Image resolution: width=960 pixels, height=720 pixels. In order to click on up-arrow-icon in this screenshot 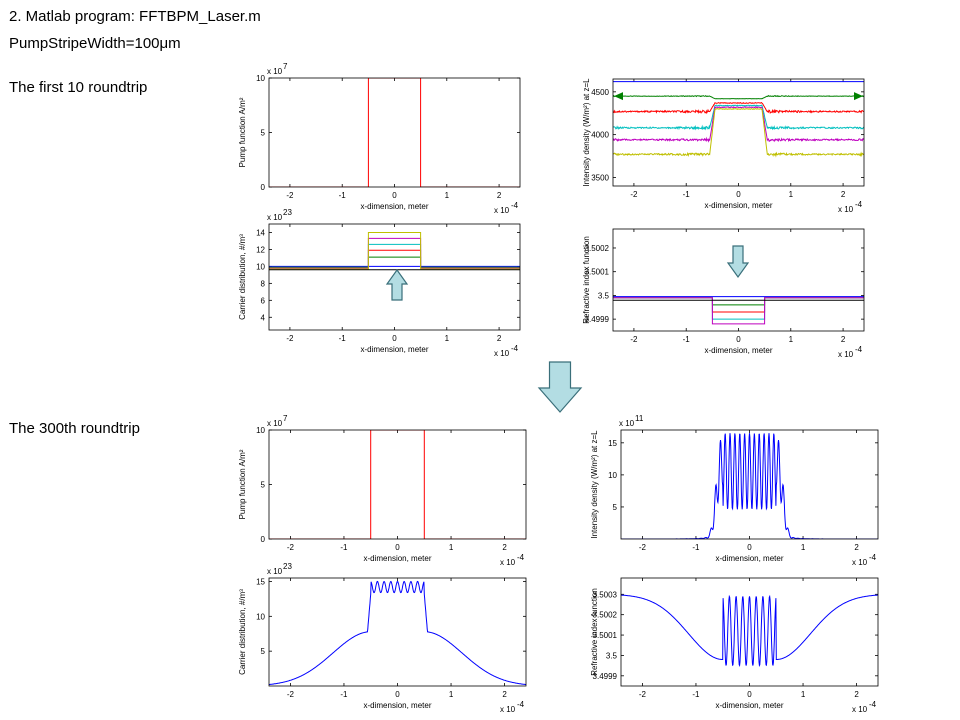, I will do `click(397, 284)`.